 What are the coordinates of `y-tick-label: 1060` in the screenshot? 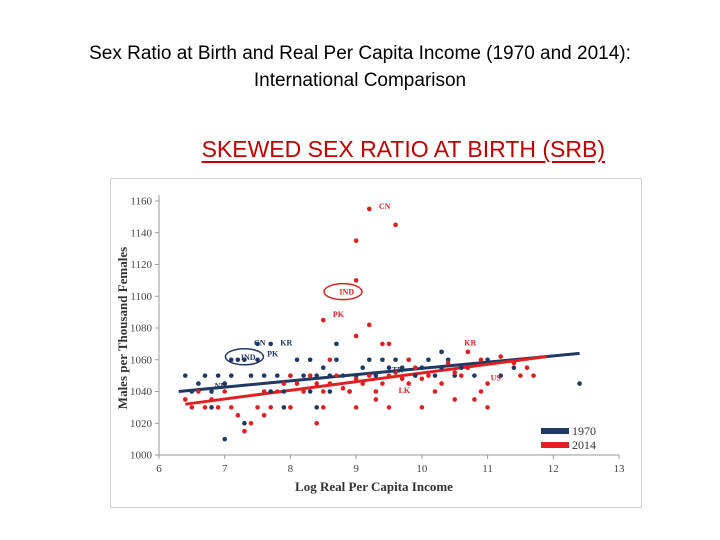 It's located at (141, 360).